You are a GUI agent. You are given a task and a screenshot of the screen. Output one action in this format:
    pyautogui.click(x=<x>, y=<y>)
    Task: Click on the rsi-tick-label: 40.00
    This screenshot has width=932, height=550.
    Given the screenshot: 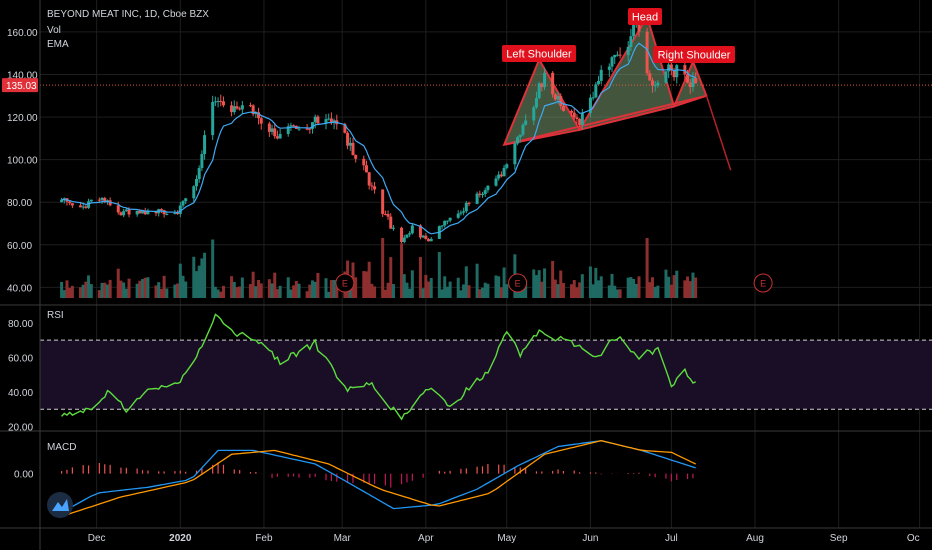 What is the action you would take?
    pyautogui.click(x=20, y=393)
    